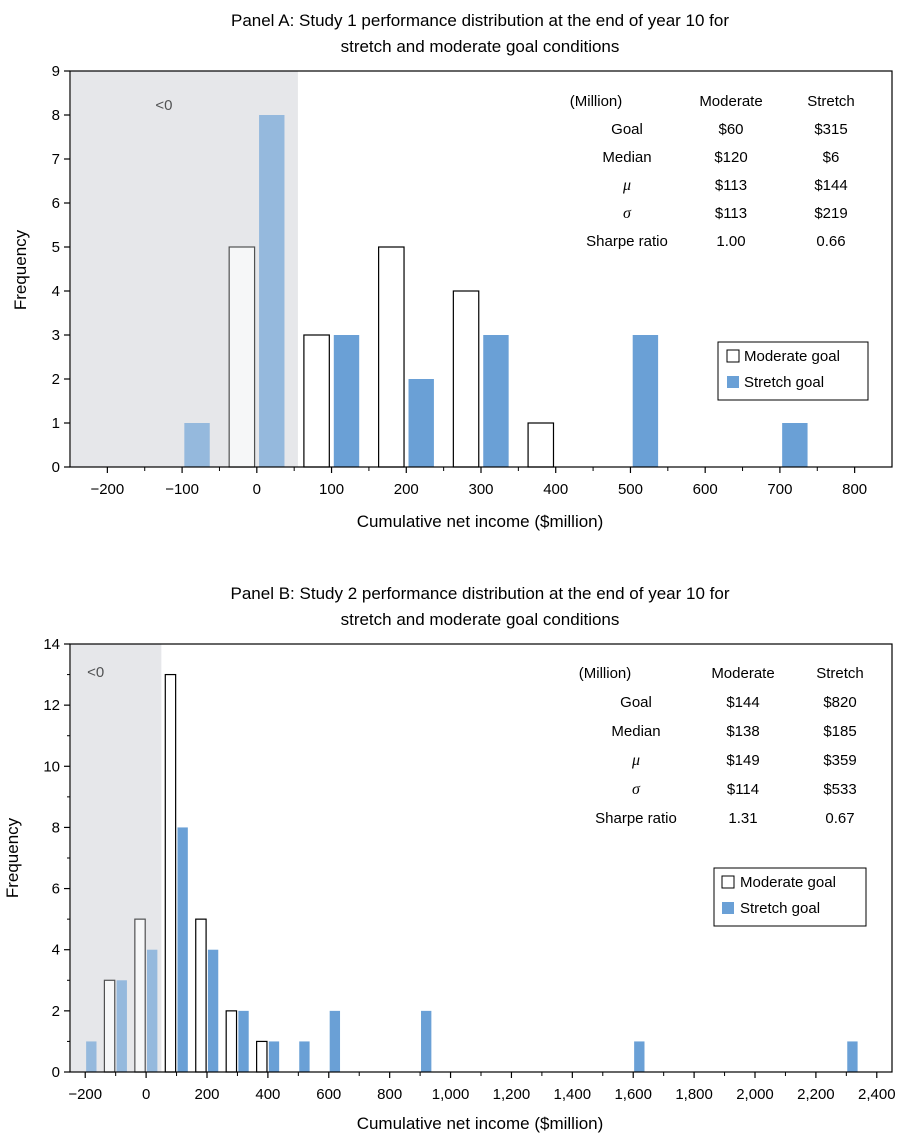 Image resolution: width=903 pixels, height=1139 pixels. What do you see at coordinates (573, 1094) in the screenshot?
I see `x-tick-label: 1,400` at bounding box center [573, 1094].